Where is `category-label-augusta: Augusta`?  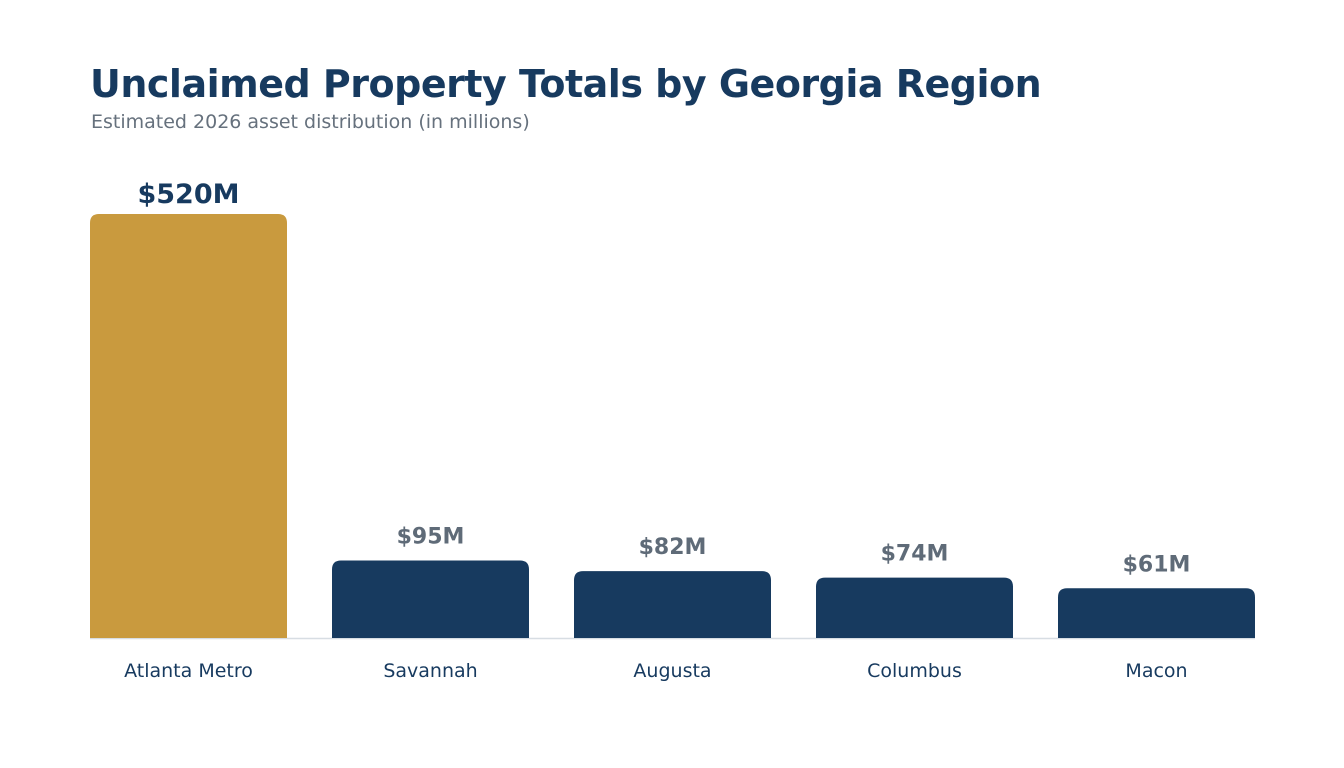
category-label-augusta: Augusta is located at coordinates (672, 671).